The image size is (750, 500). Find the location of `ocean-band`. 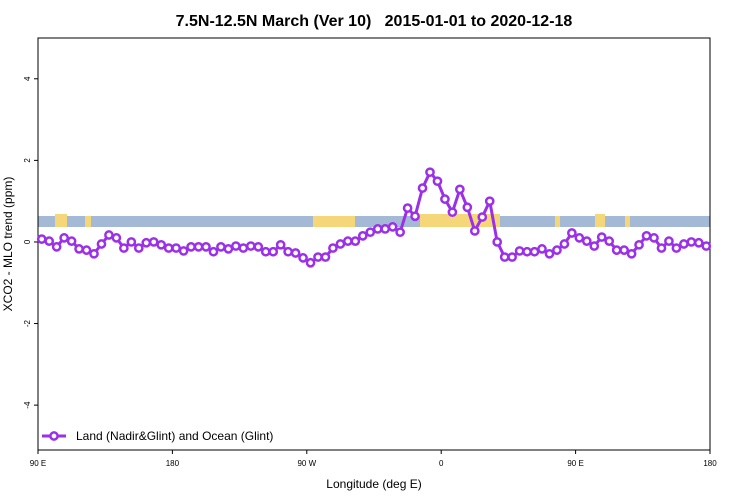

ocean-band is located at coordinates (374, 221).